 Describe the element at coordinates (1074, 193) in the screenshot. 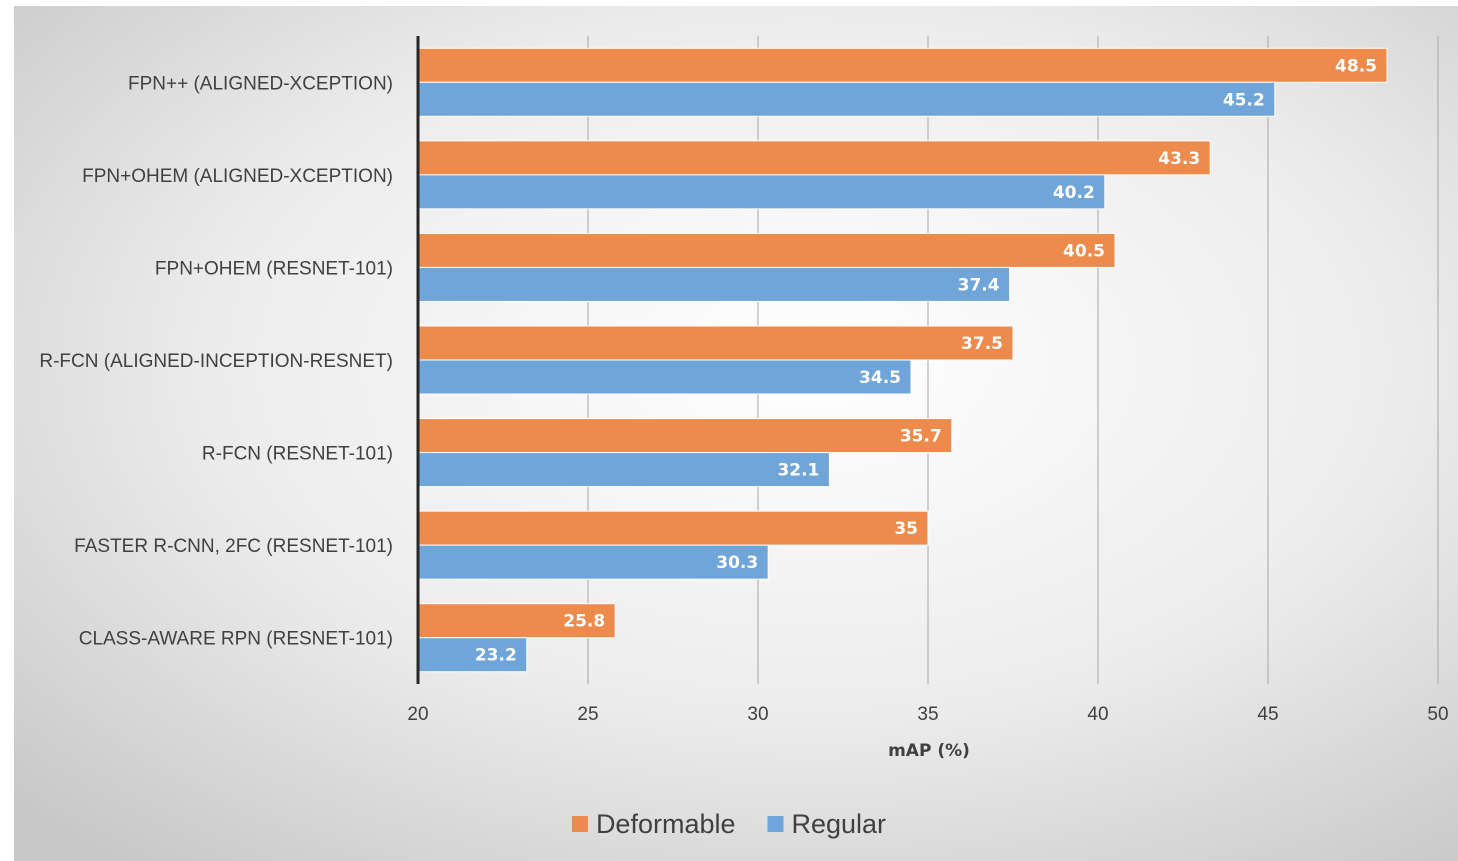

I see `data-label: 40.2` at that location.